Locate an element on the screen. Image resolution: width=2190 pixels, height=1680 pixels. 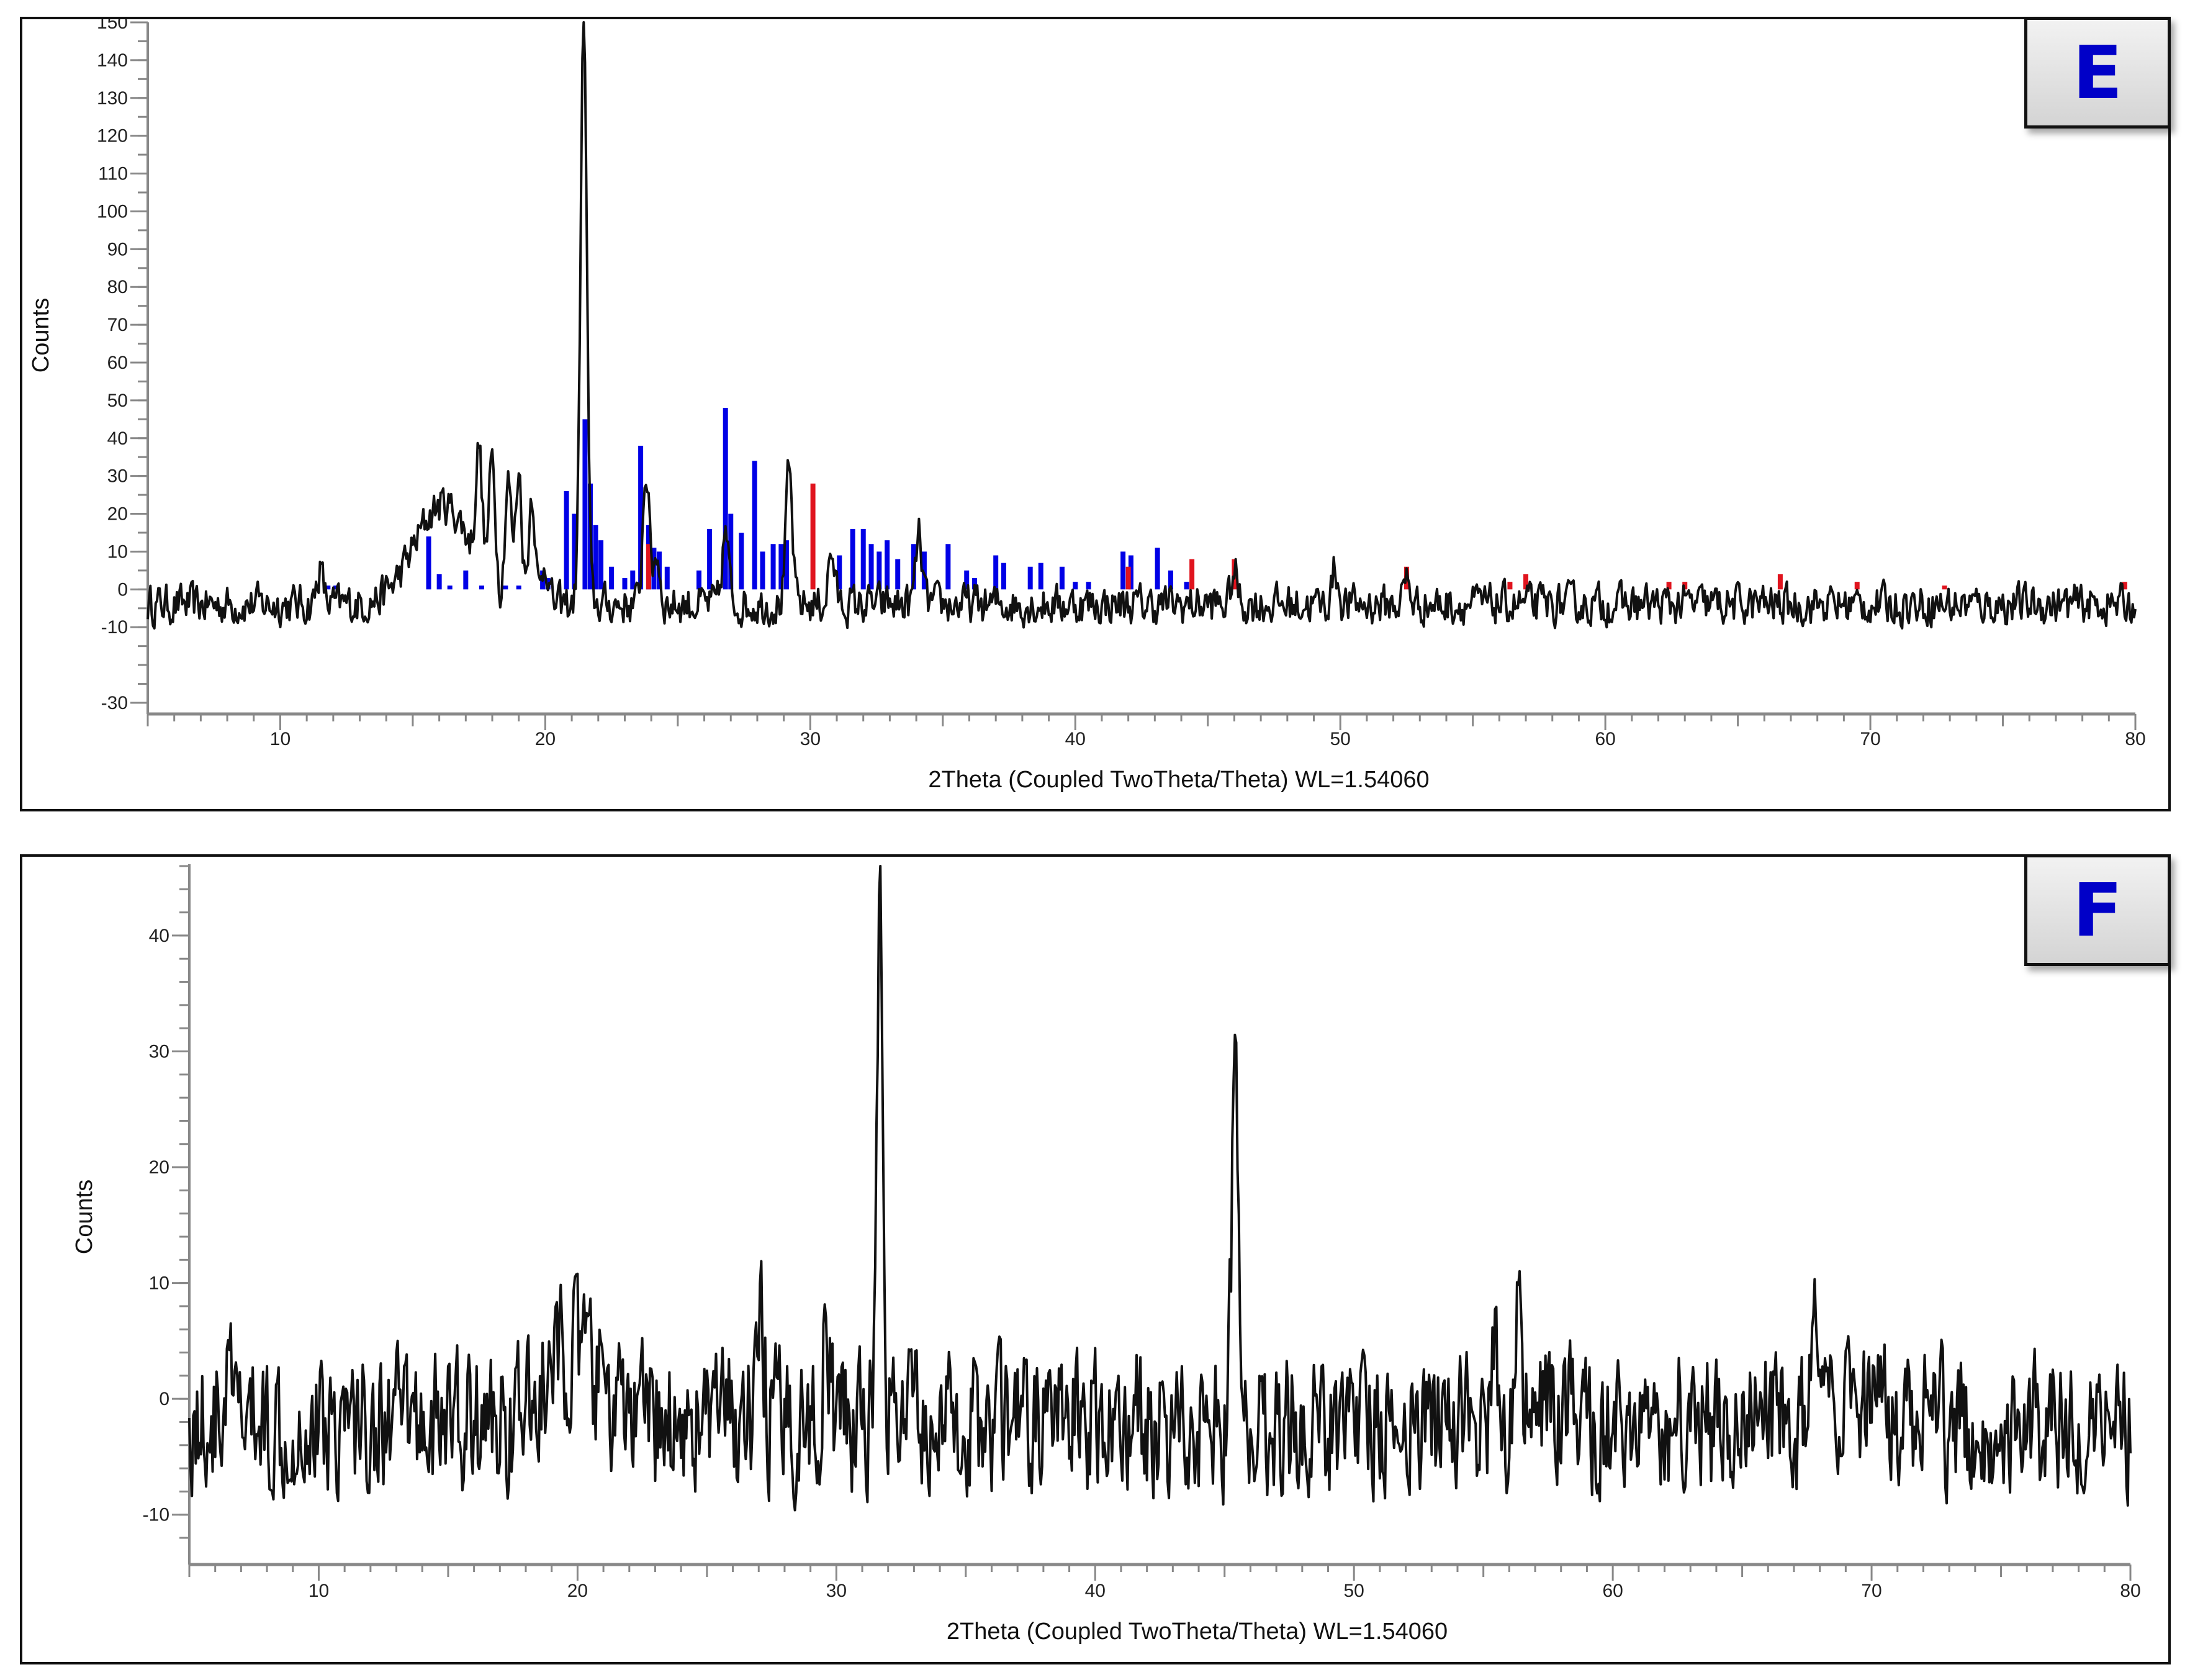
panel-label-f-text: F is located at coordinates (2097, 910).